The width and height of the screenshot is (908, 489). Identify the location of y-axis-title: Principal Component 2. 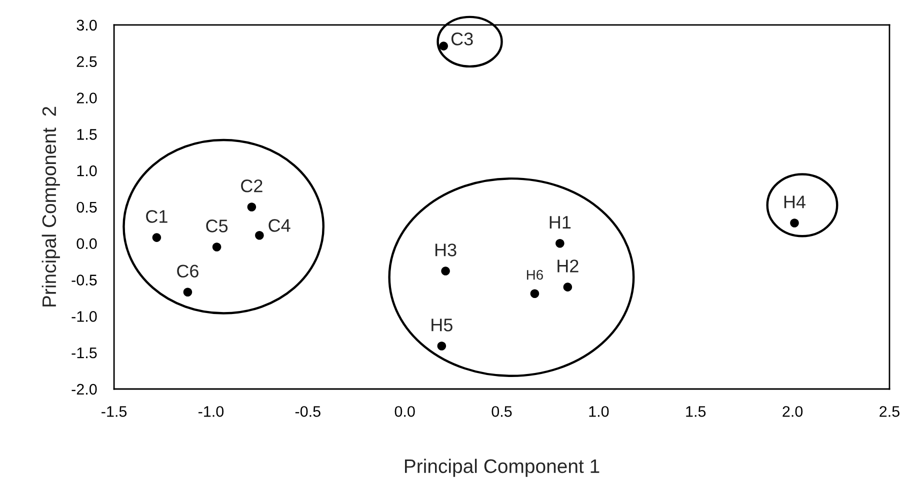
(51, 206).